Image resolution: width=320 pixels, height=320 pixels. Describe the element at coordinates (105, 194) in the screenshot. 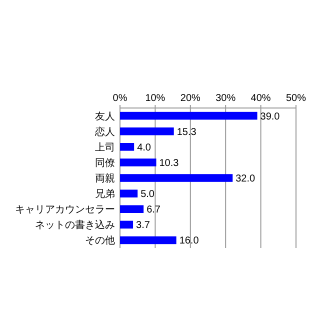

I see `y-tick-label: 兄弟` at that location.